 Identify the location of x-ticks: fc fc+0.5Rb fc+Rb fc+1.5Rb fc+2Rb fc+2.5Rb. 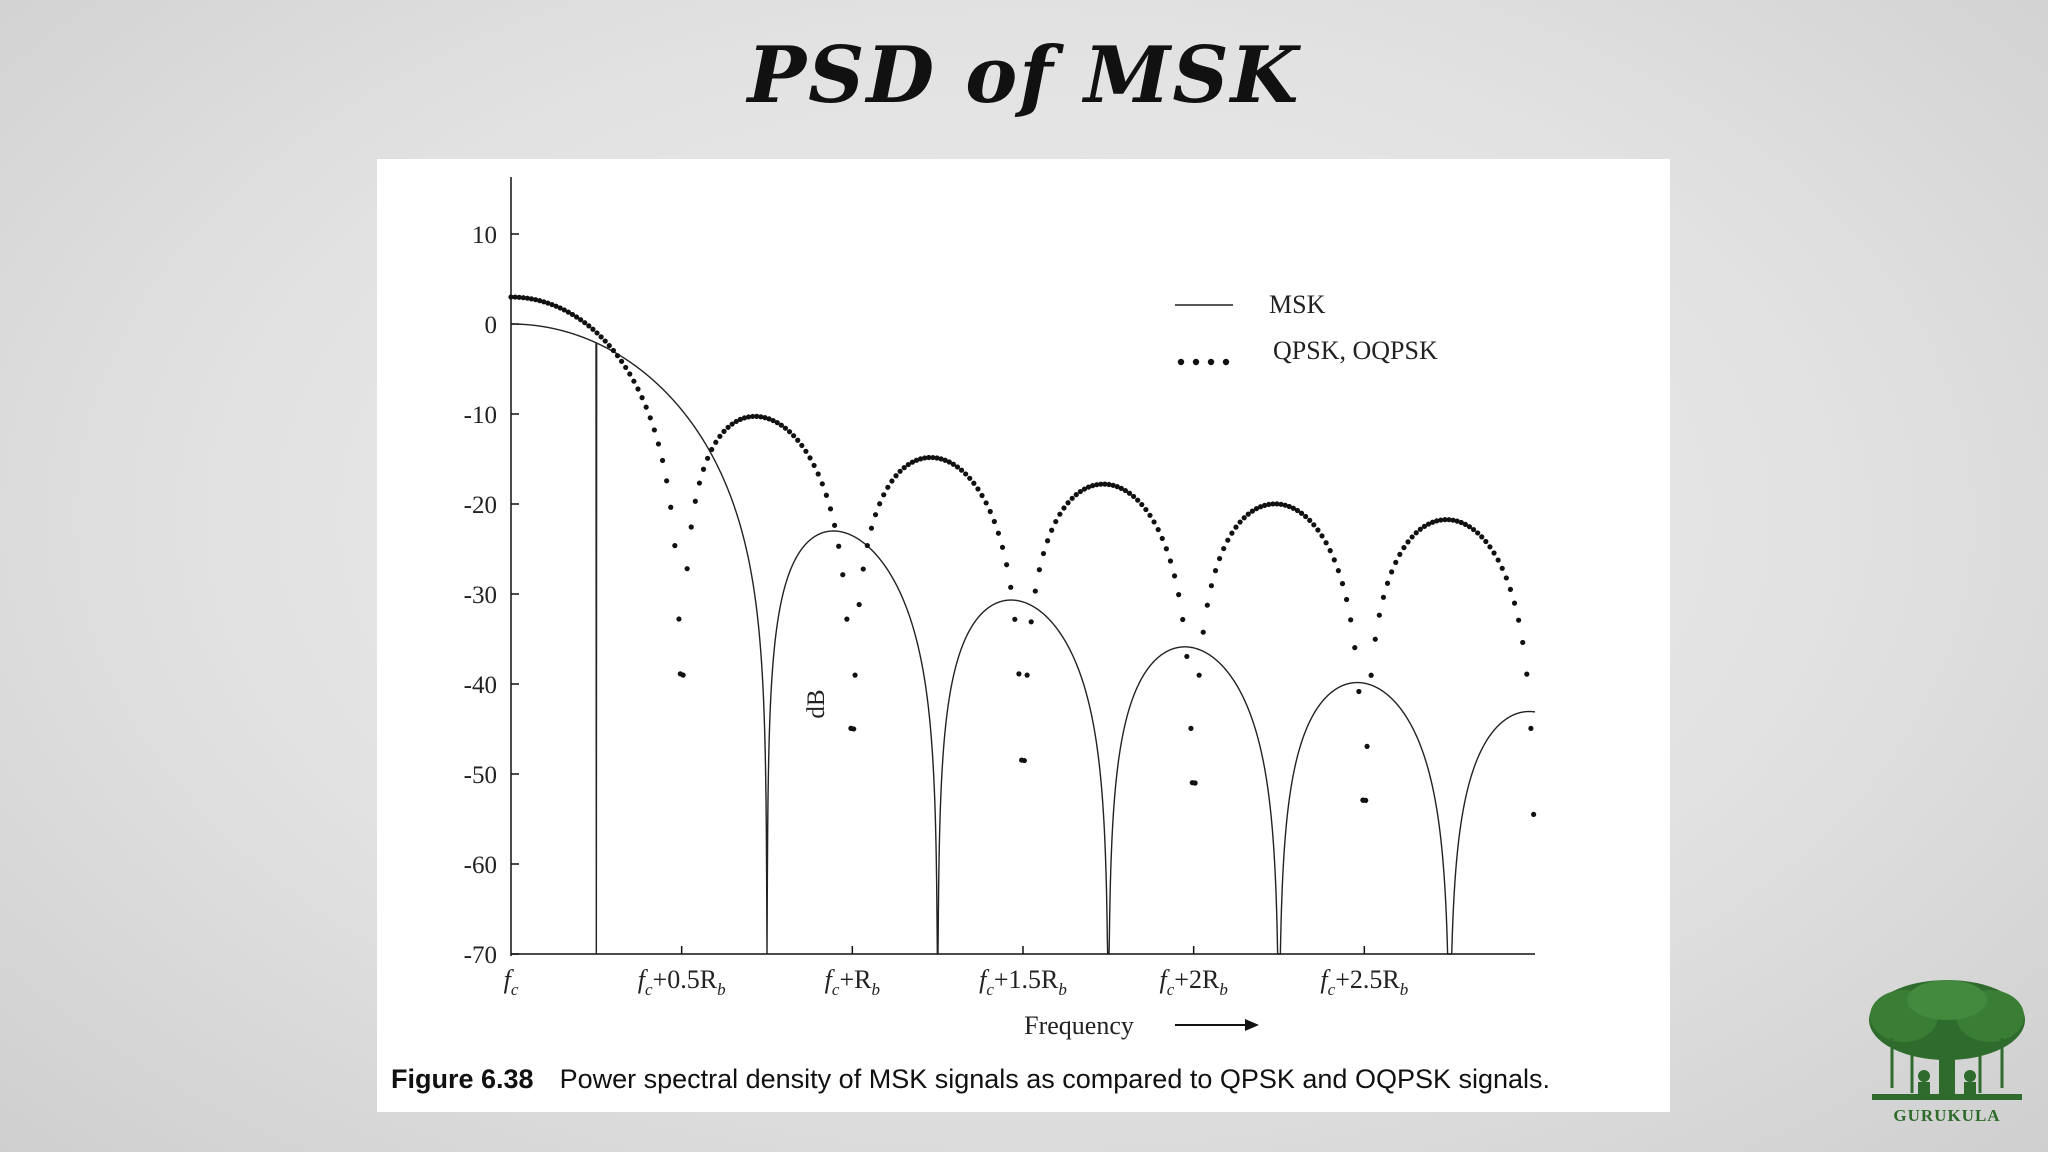
(956, 972).